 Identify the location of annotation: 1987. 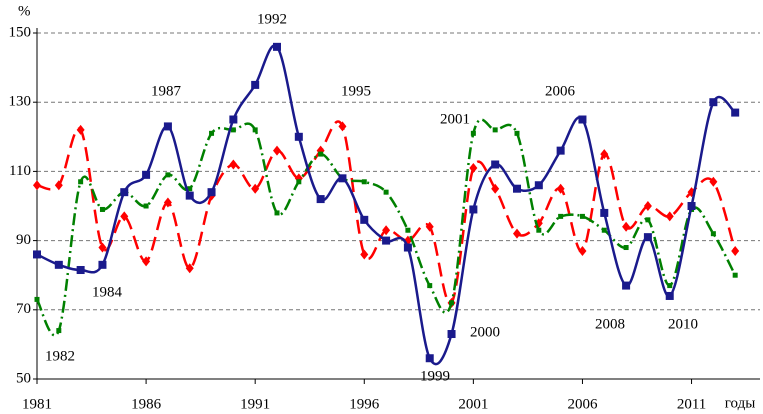
(166, 91).